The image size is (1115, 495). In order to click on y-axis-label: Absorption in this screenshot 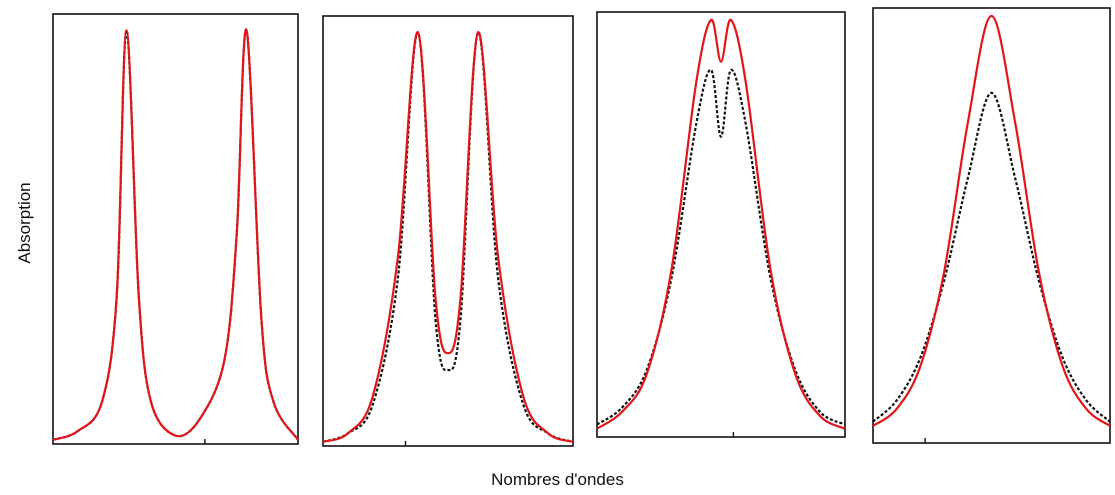, I will do `click(25, 223)`.